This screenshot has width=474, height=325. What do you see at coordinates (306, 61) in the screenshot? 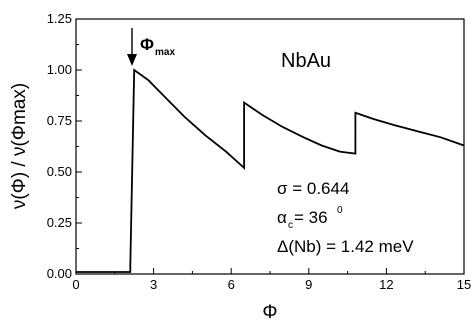
I see `material-label: NbAu` at bounding box center [306, 61].